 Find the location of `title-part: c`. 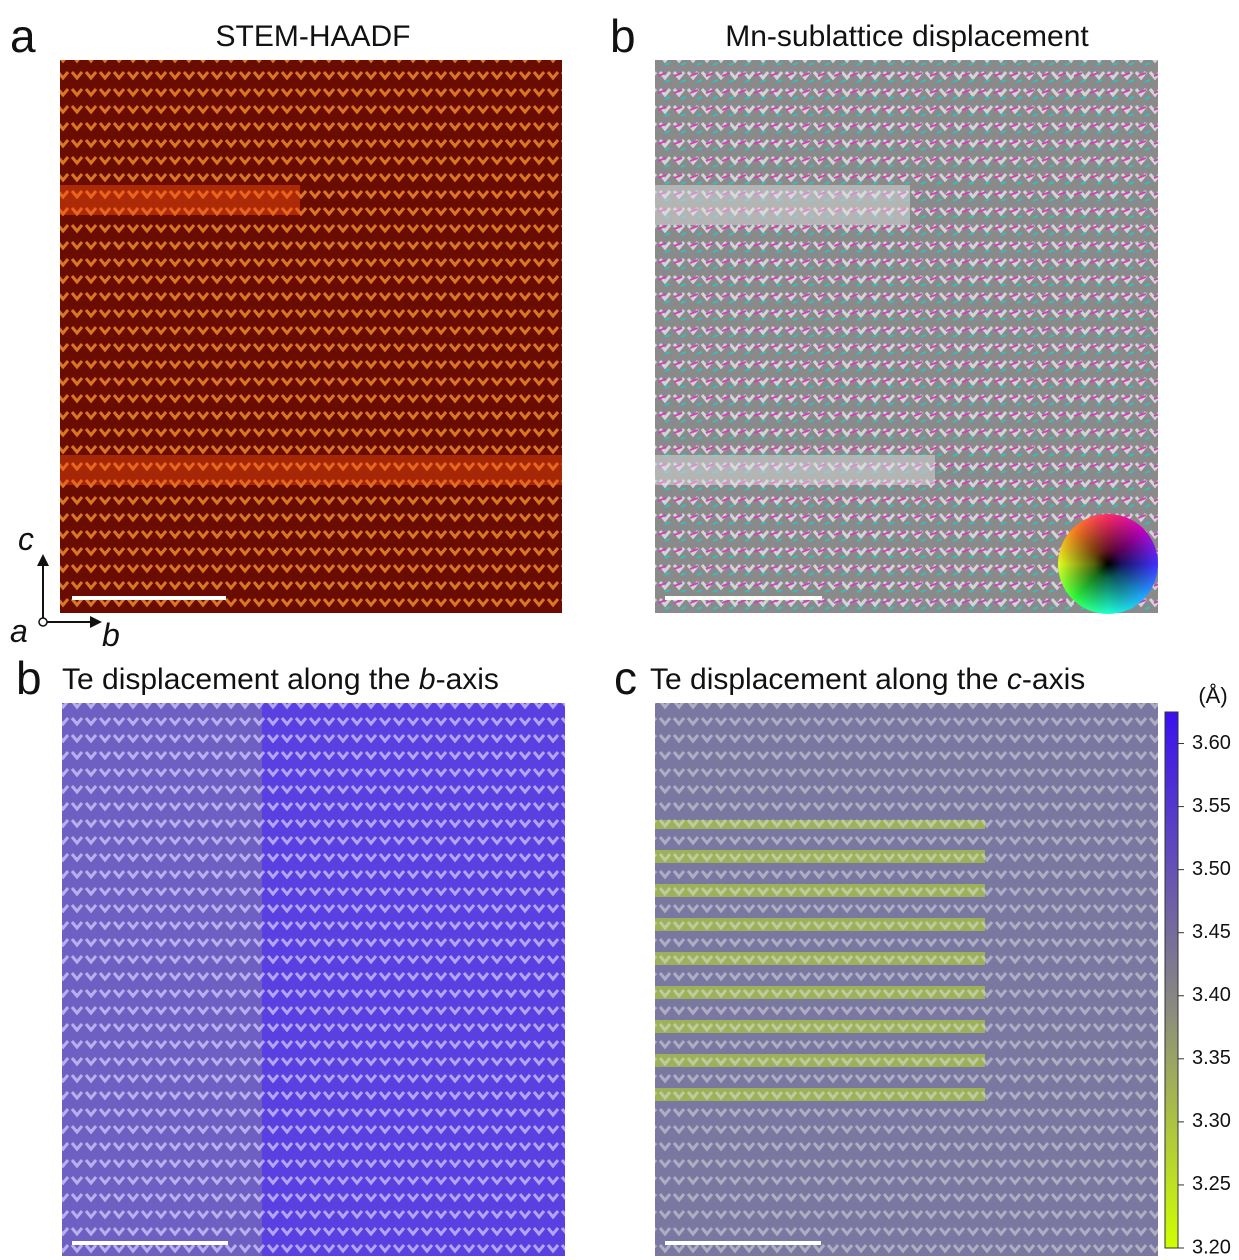

title-part: c is located at coordinates (1014, 679).